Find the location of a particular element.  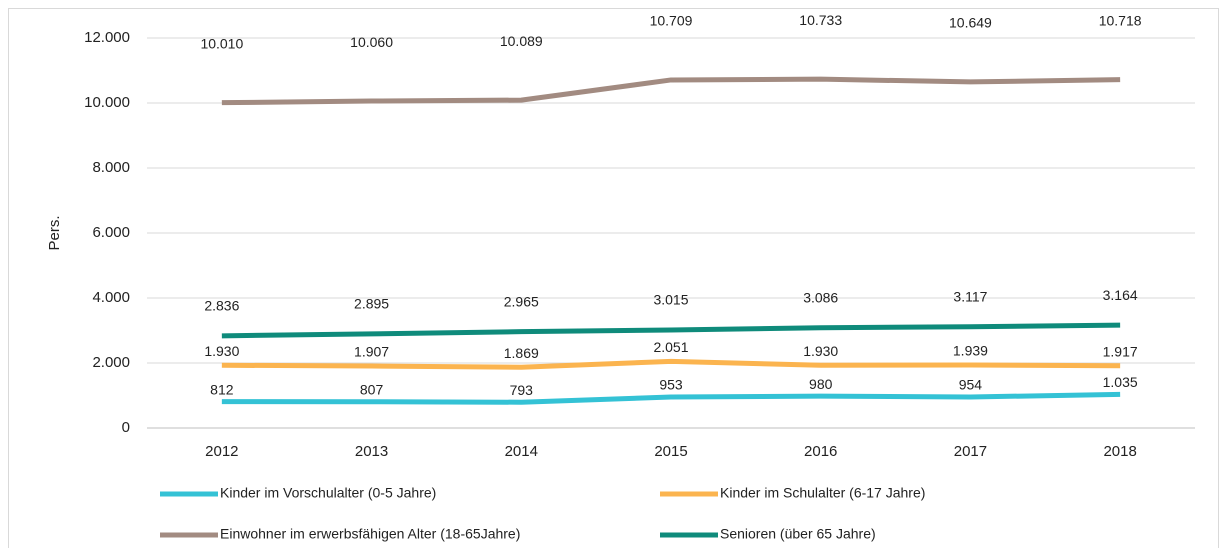

y-tick-label: 4.000 is located at coordinates (111, 297).